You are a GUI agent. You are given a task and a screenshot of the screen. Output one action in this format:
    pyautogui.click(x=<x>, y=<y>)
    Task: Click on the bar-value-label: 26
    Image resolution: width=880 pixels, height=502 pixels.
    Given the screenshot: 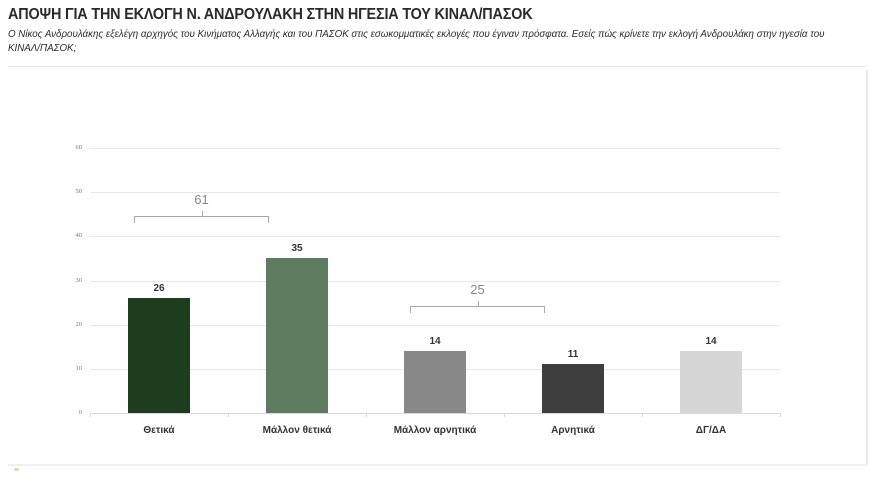 What is the action you would take?
    pyautogui.click(x=159, y=289)
    